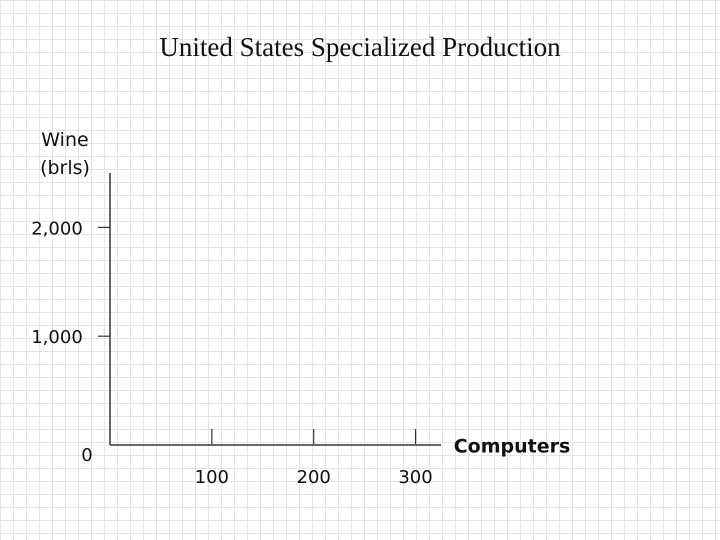 The width and height of the screenshot is (720, 540). I want to click on x-tick-label: 100, so click(212, 477).